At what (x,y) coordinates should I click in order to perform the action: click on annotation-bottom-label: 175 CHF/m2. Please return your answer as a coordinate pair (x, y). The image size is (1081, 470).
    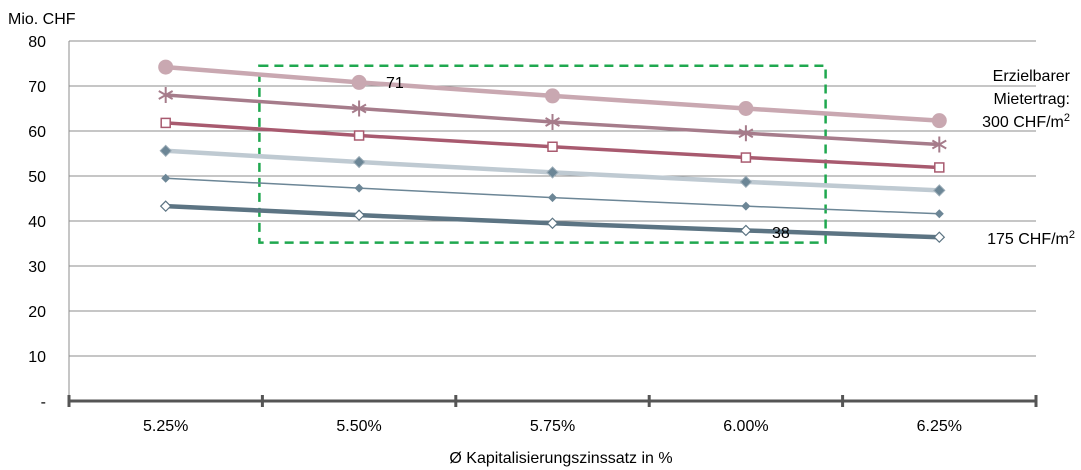
    Looking at the image, I should click on (1031, 238).